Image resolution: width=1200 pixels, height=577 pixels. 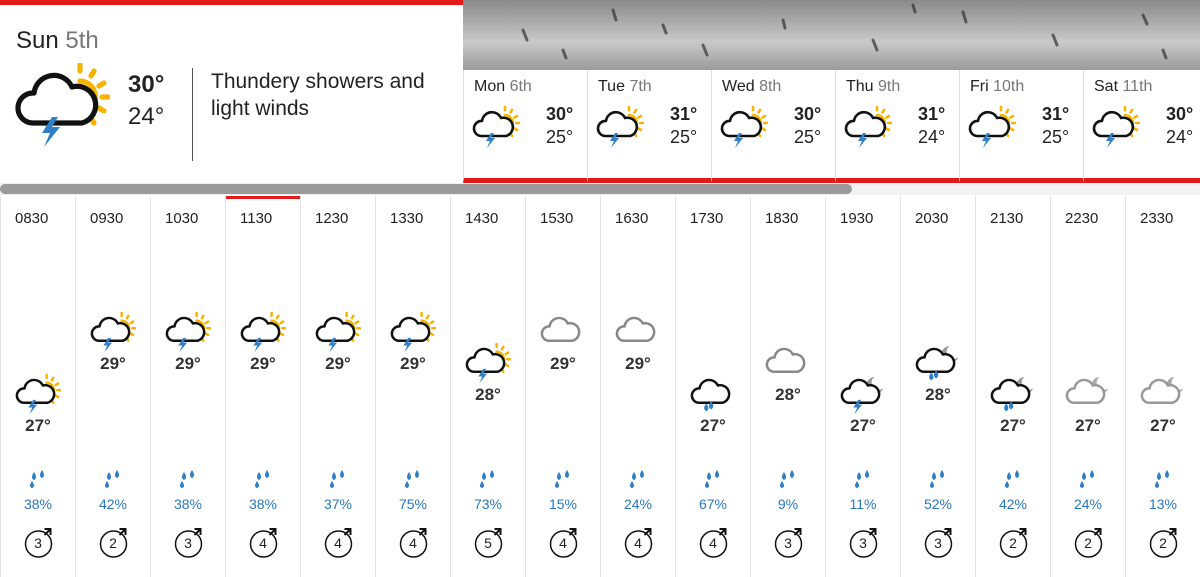 I want to click on hour-column: 1930 27° 11% 3, so click(x=862, y=386).